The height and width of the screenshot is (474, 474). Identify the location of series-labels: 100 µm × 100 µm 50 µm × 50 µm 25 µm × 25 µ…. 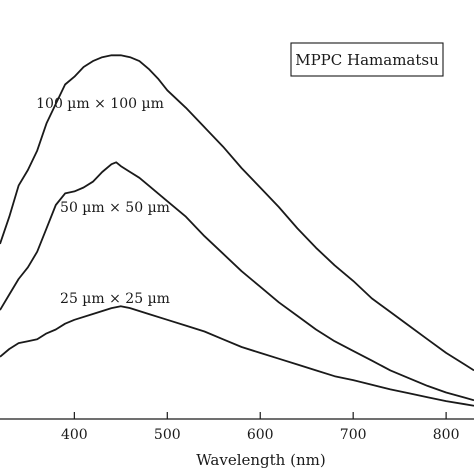
(103, 201).